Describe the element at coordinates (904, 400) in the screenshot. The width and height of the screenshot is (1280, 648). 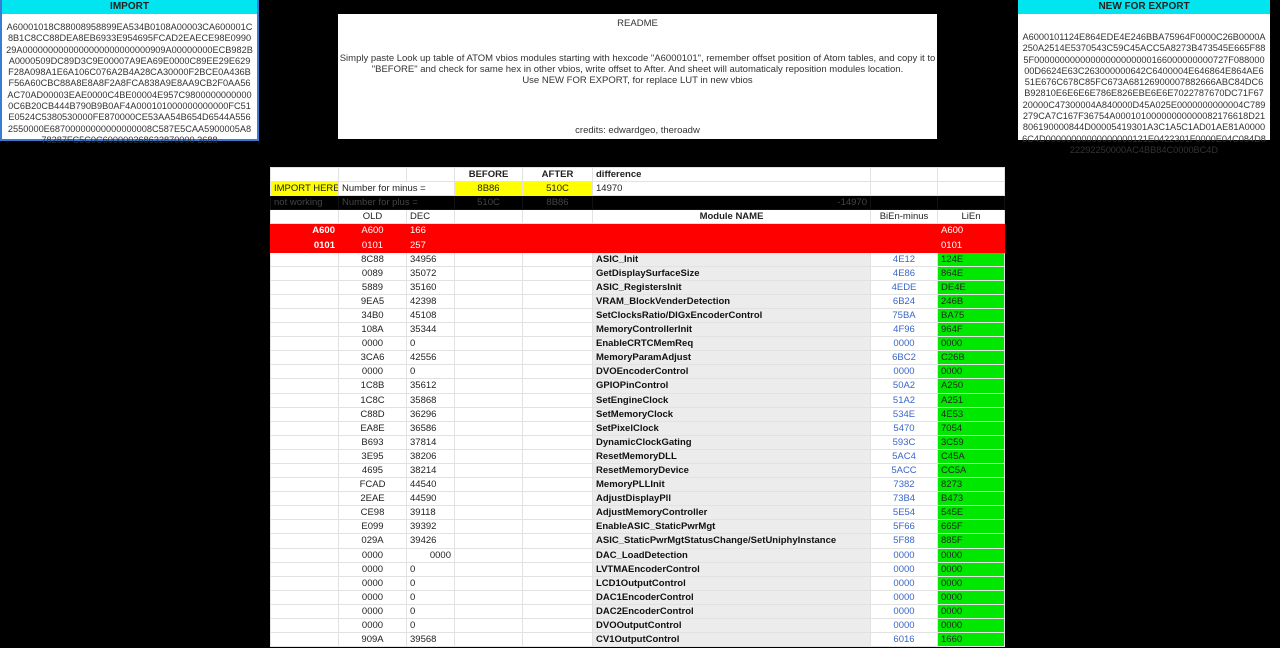
I see `bien-minus-cell: 51A2` at that location.